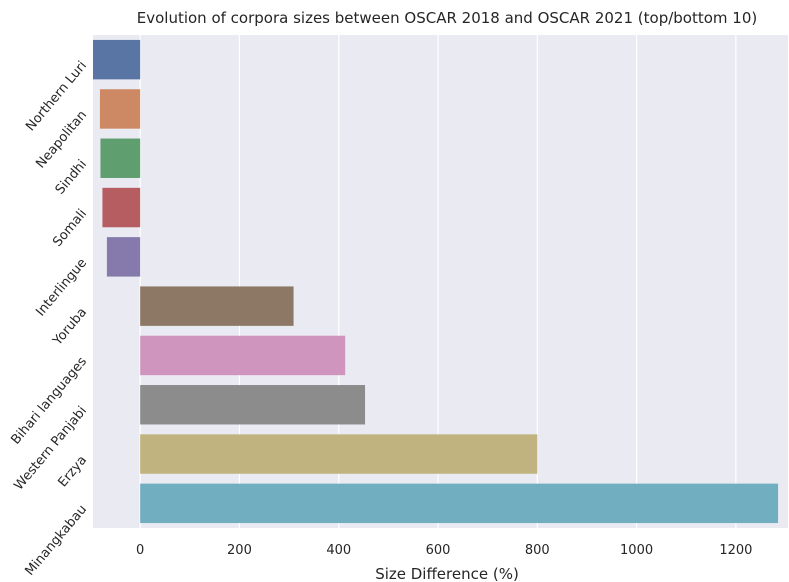 This screenshot has width=789, height=582. What do you see at coordinates (50, 449) in the screenshot?
I see `y-tick-label: Western Panjabi` at bounding box center [50, 449].